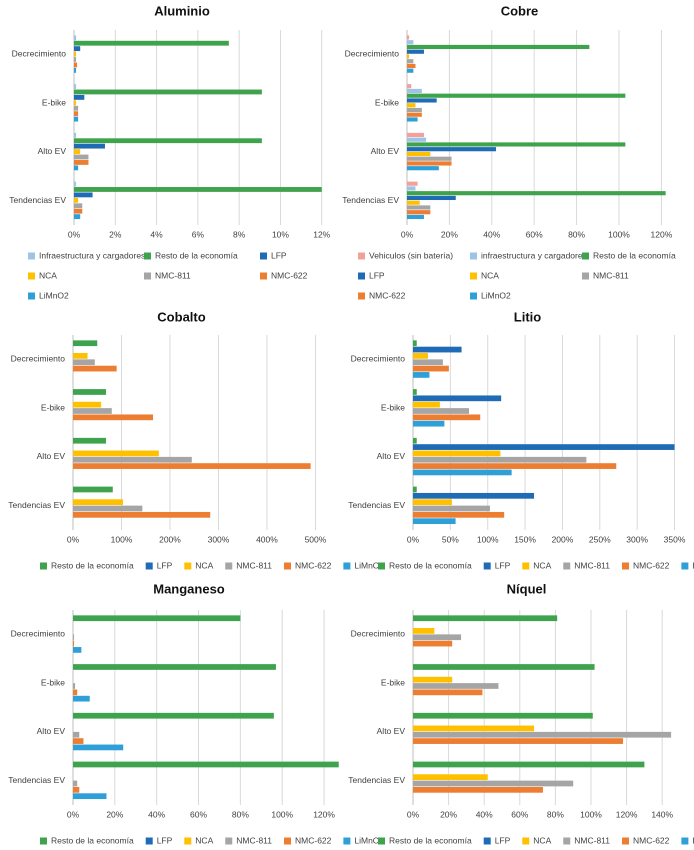  I want to click on x-tick-label: 4%, so click(156, 234).